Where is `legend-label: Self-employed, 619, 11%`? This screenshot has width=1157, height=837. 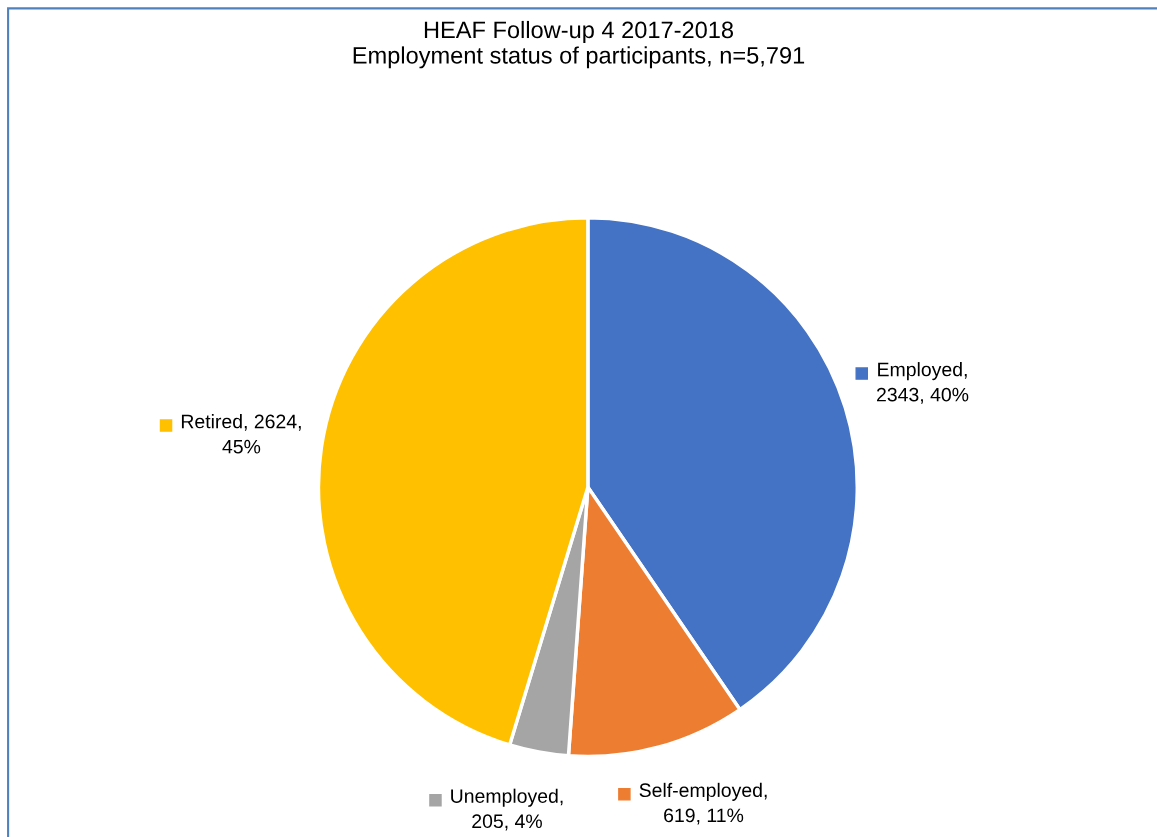
legend-label: Self-employed, 619, 11% is located at coordinates (703, 803).